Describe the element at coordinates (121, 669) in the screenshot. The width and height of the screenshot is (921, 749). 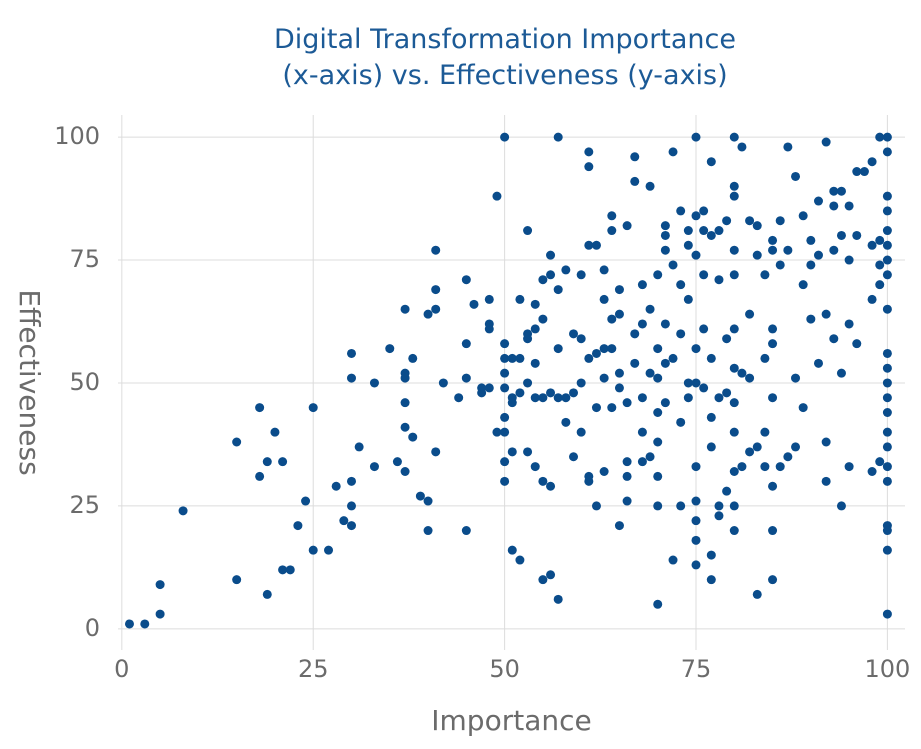
I see `x-tick-label: 0` at that location.